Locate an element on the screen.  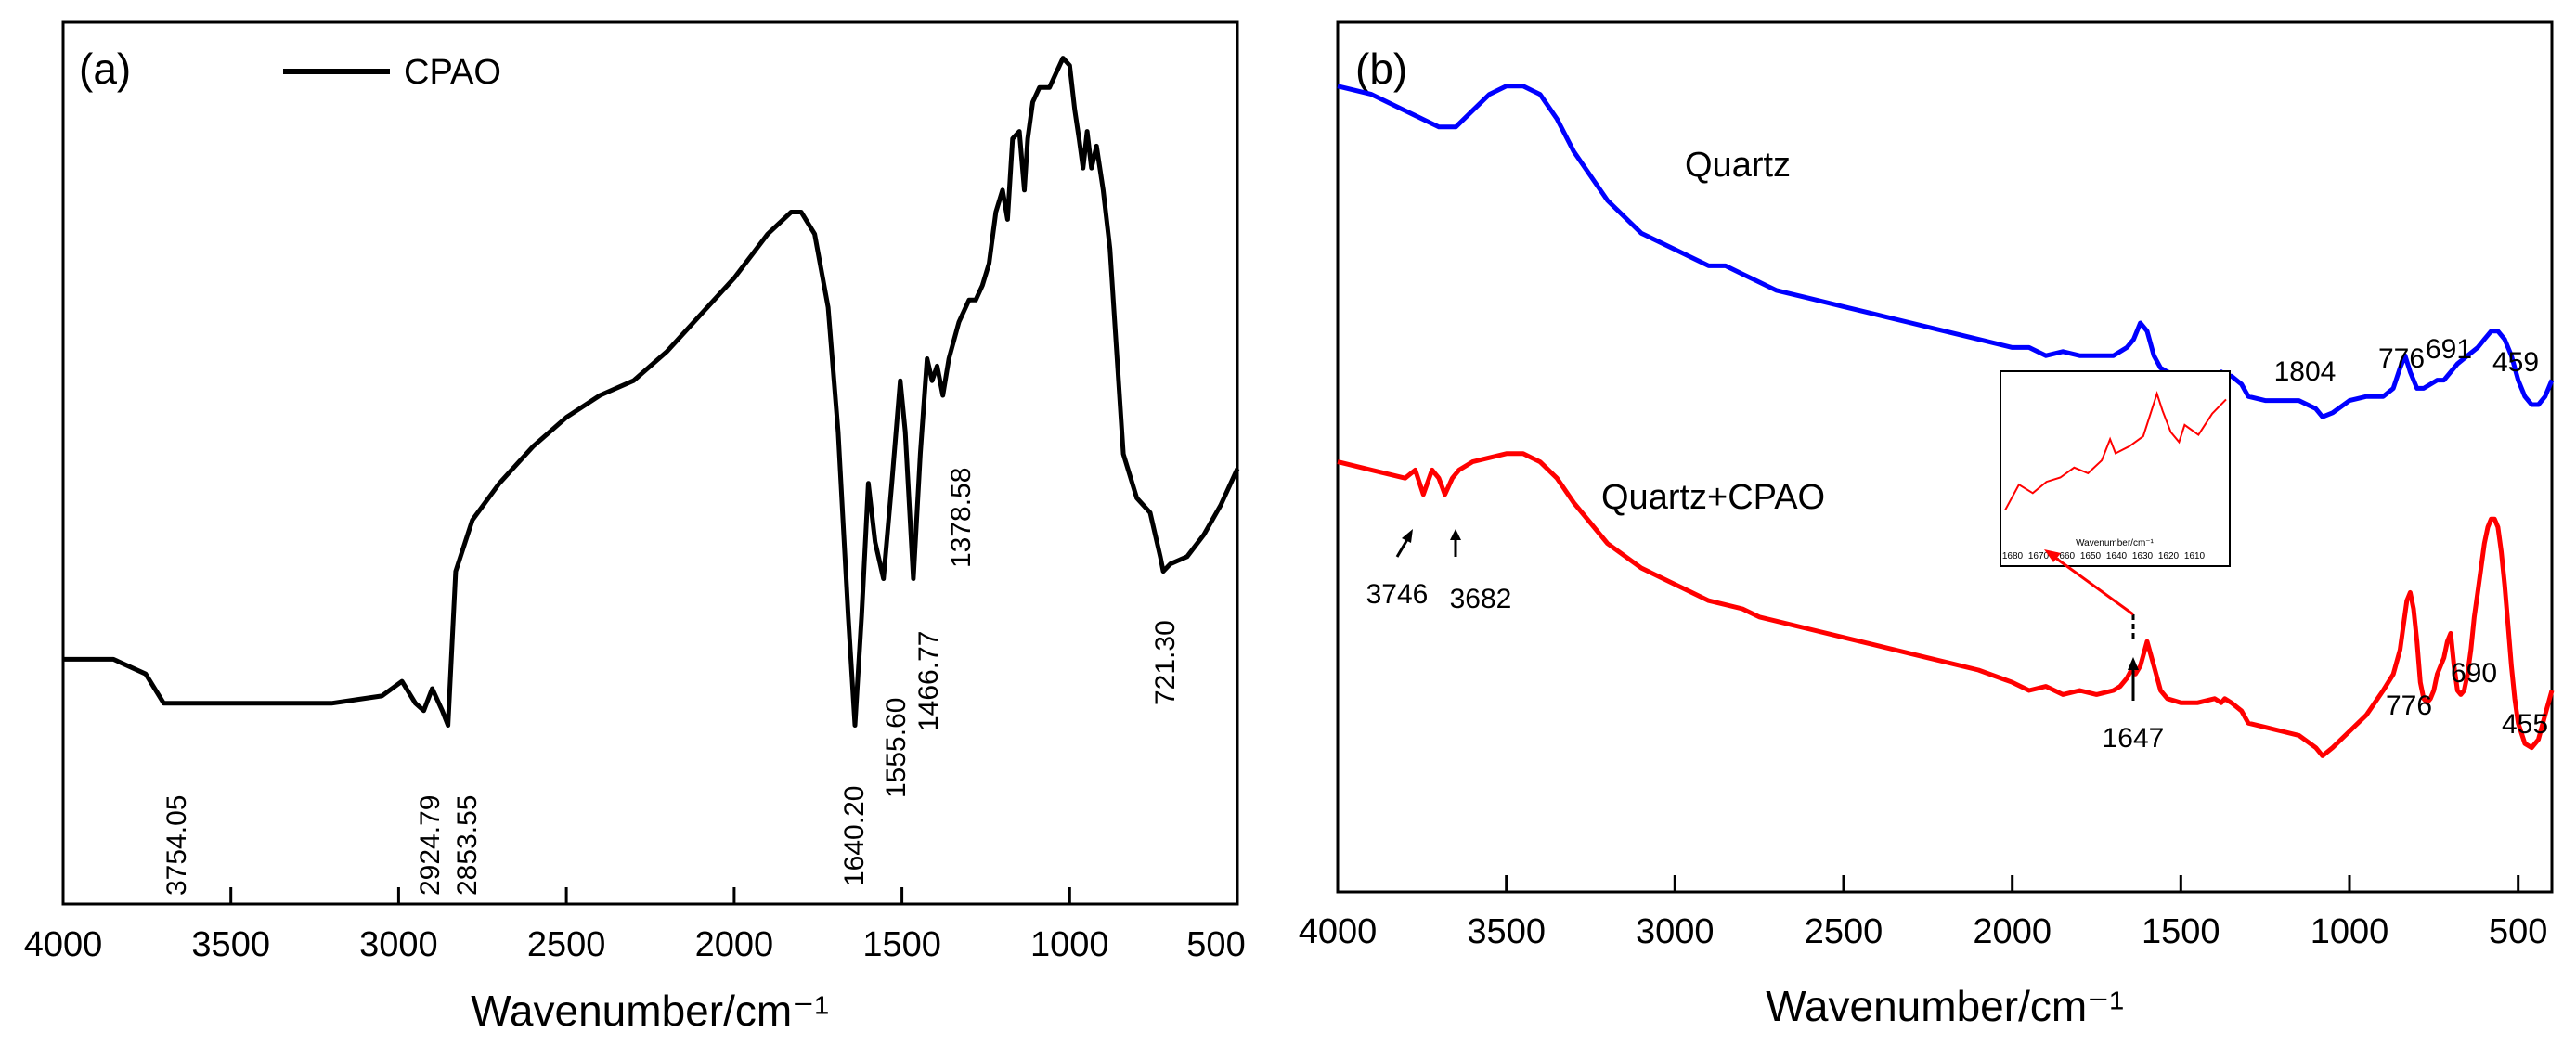
inset-x-axis-title: Wavenumber/cm⁻¹ is located at coordinates (2115, 543).